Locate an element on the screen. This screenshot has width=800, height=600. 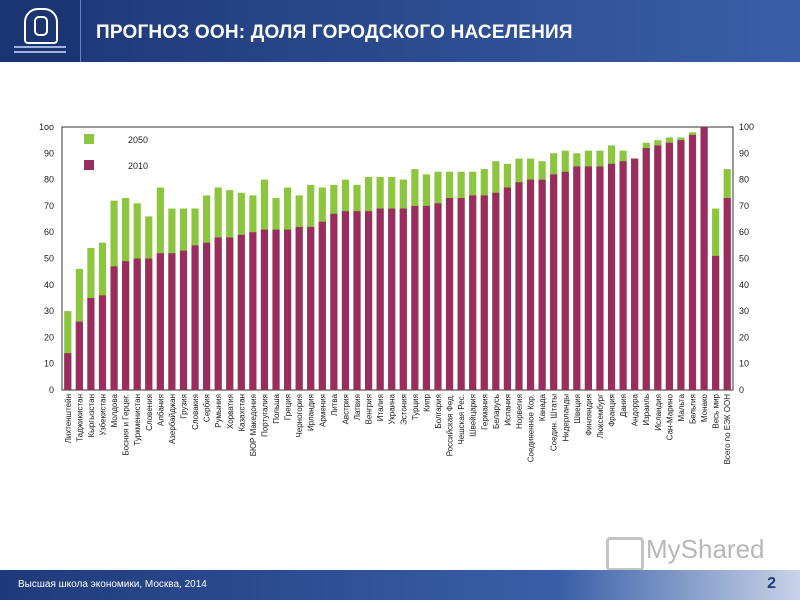
x-category-label: Дания is located at coordinates (623, 405).